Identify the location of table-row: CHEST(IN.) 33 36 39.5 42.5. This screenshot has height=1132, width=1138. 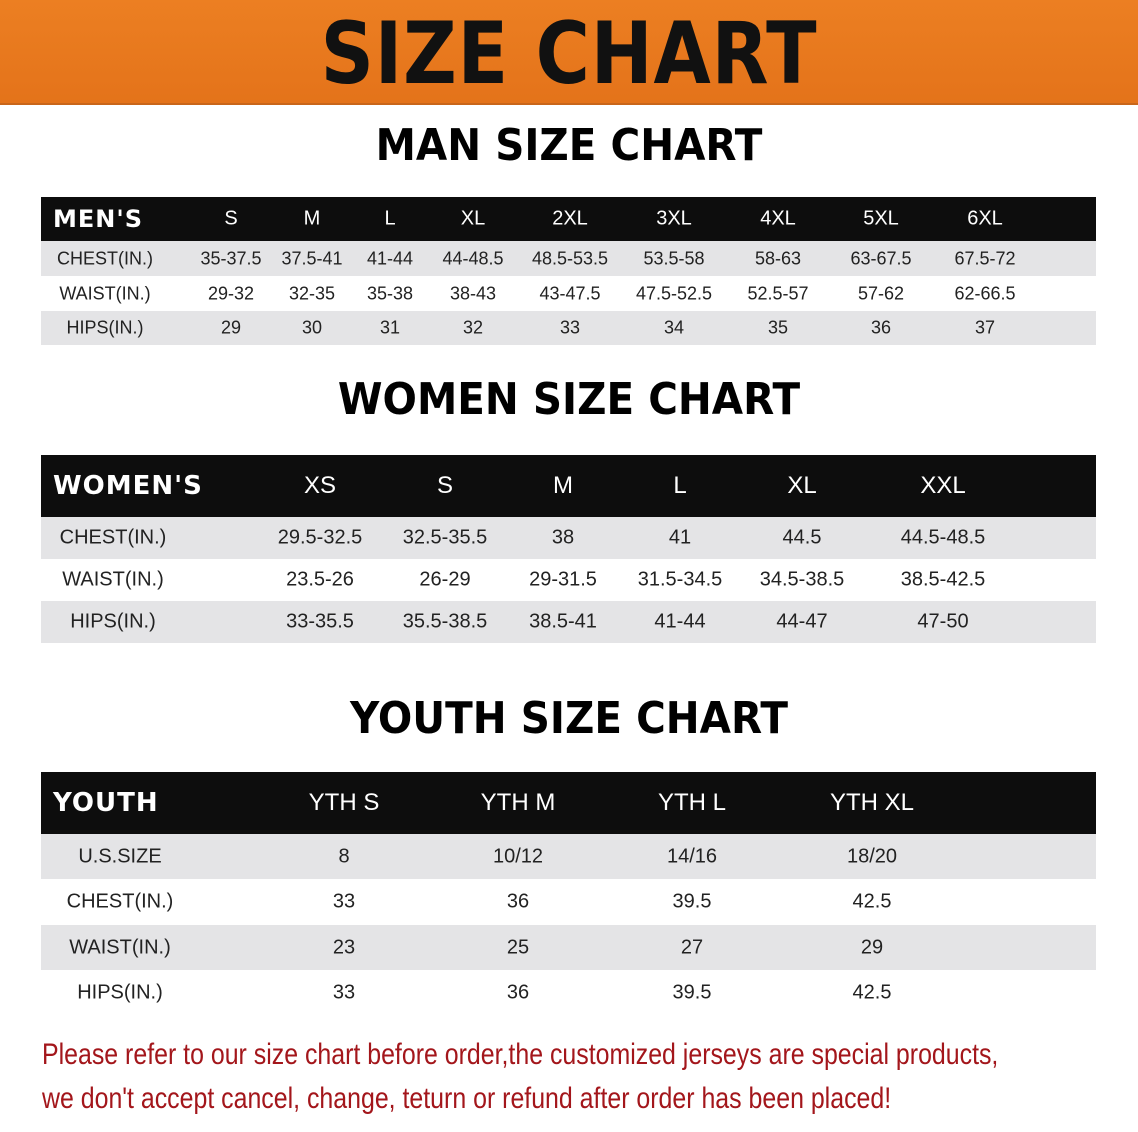
(568, 902).